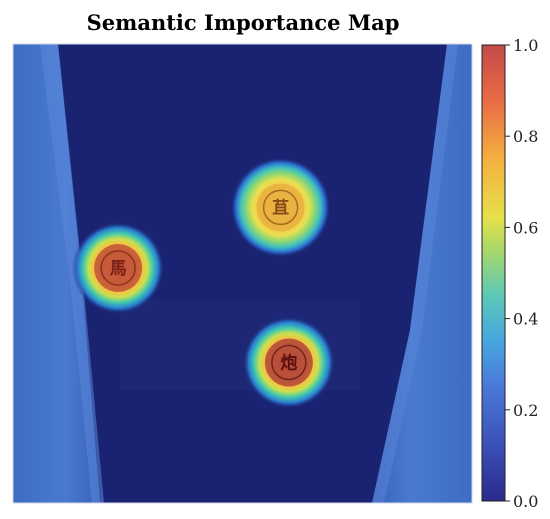 This screenshot has height=519, width=550. What do you see at coordinates (525, 319) in the screenshot?
I see `colorbar-tick-label: 0.4` at bounding box center [525, 319].